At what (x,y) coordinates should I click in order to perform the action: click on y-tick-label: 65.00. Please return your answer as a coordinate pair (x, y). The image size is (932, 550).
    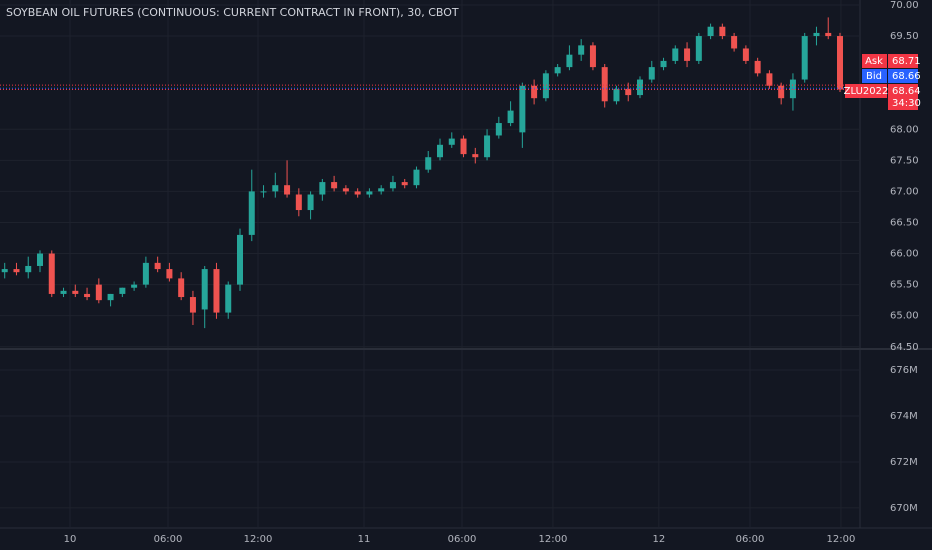
    Looking at the image, I should click on (904, 316).